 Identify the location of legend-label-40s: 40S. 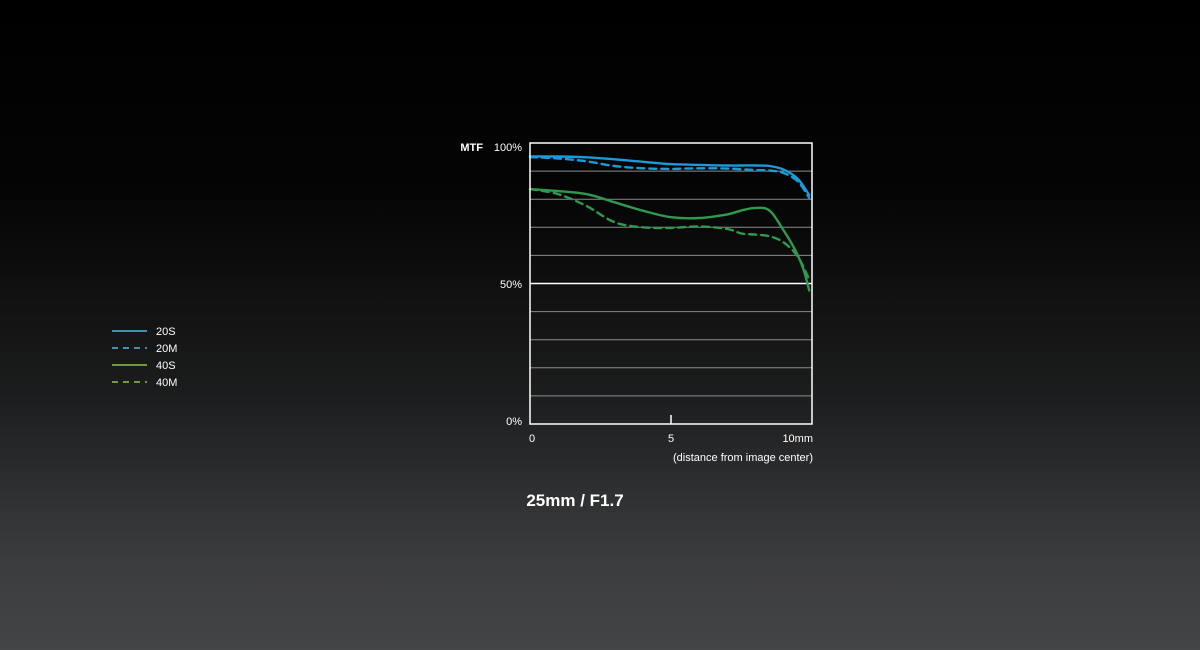
(166, 366).